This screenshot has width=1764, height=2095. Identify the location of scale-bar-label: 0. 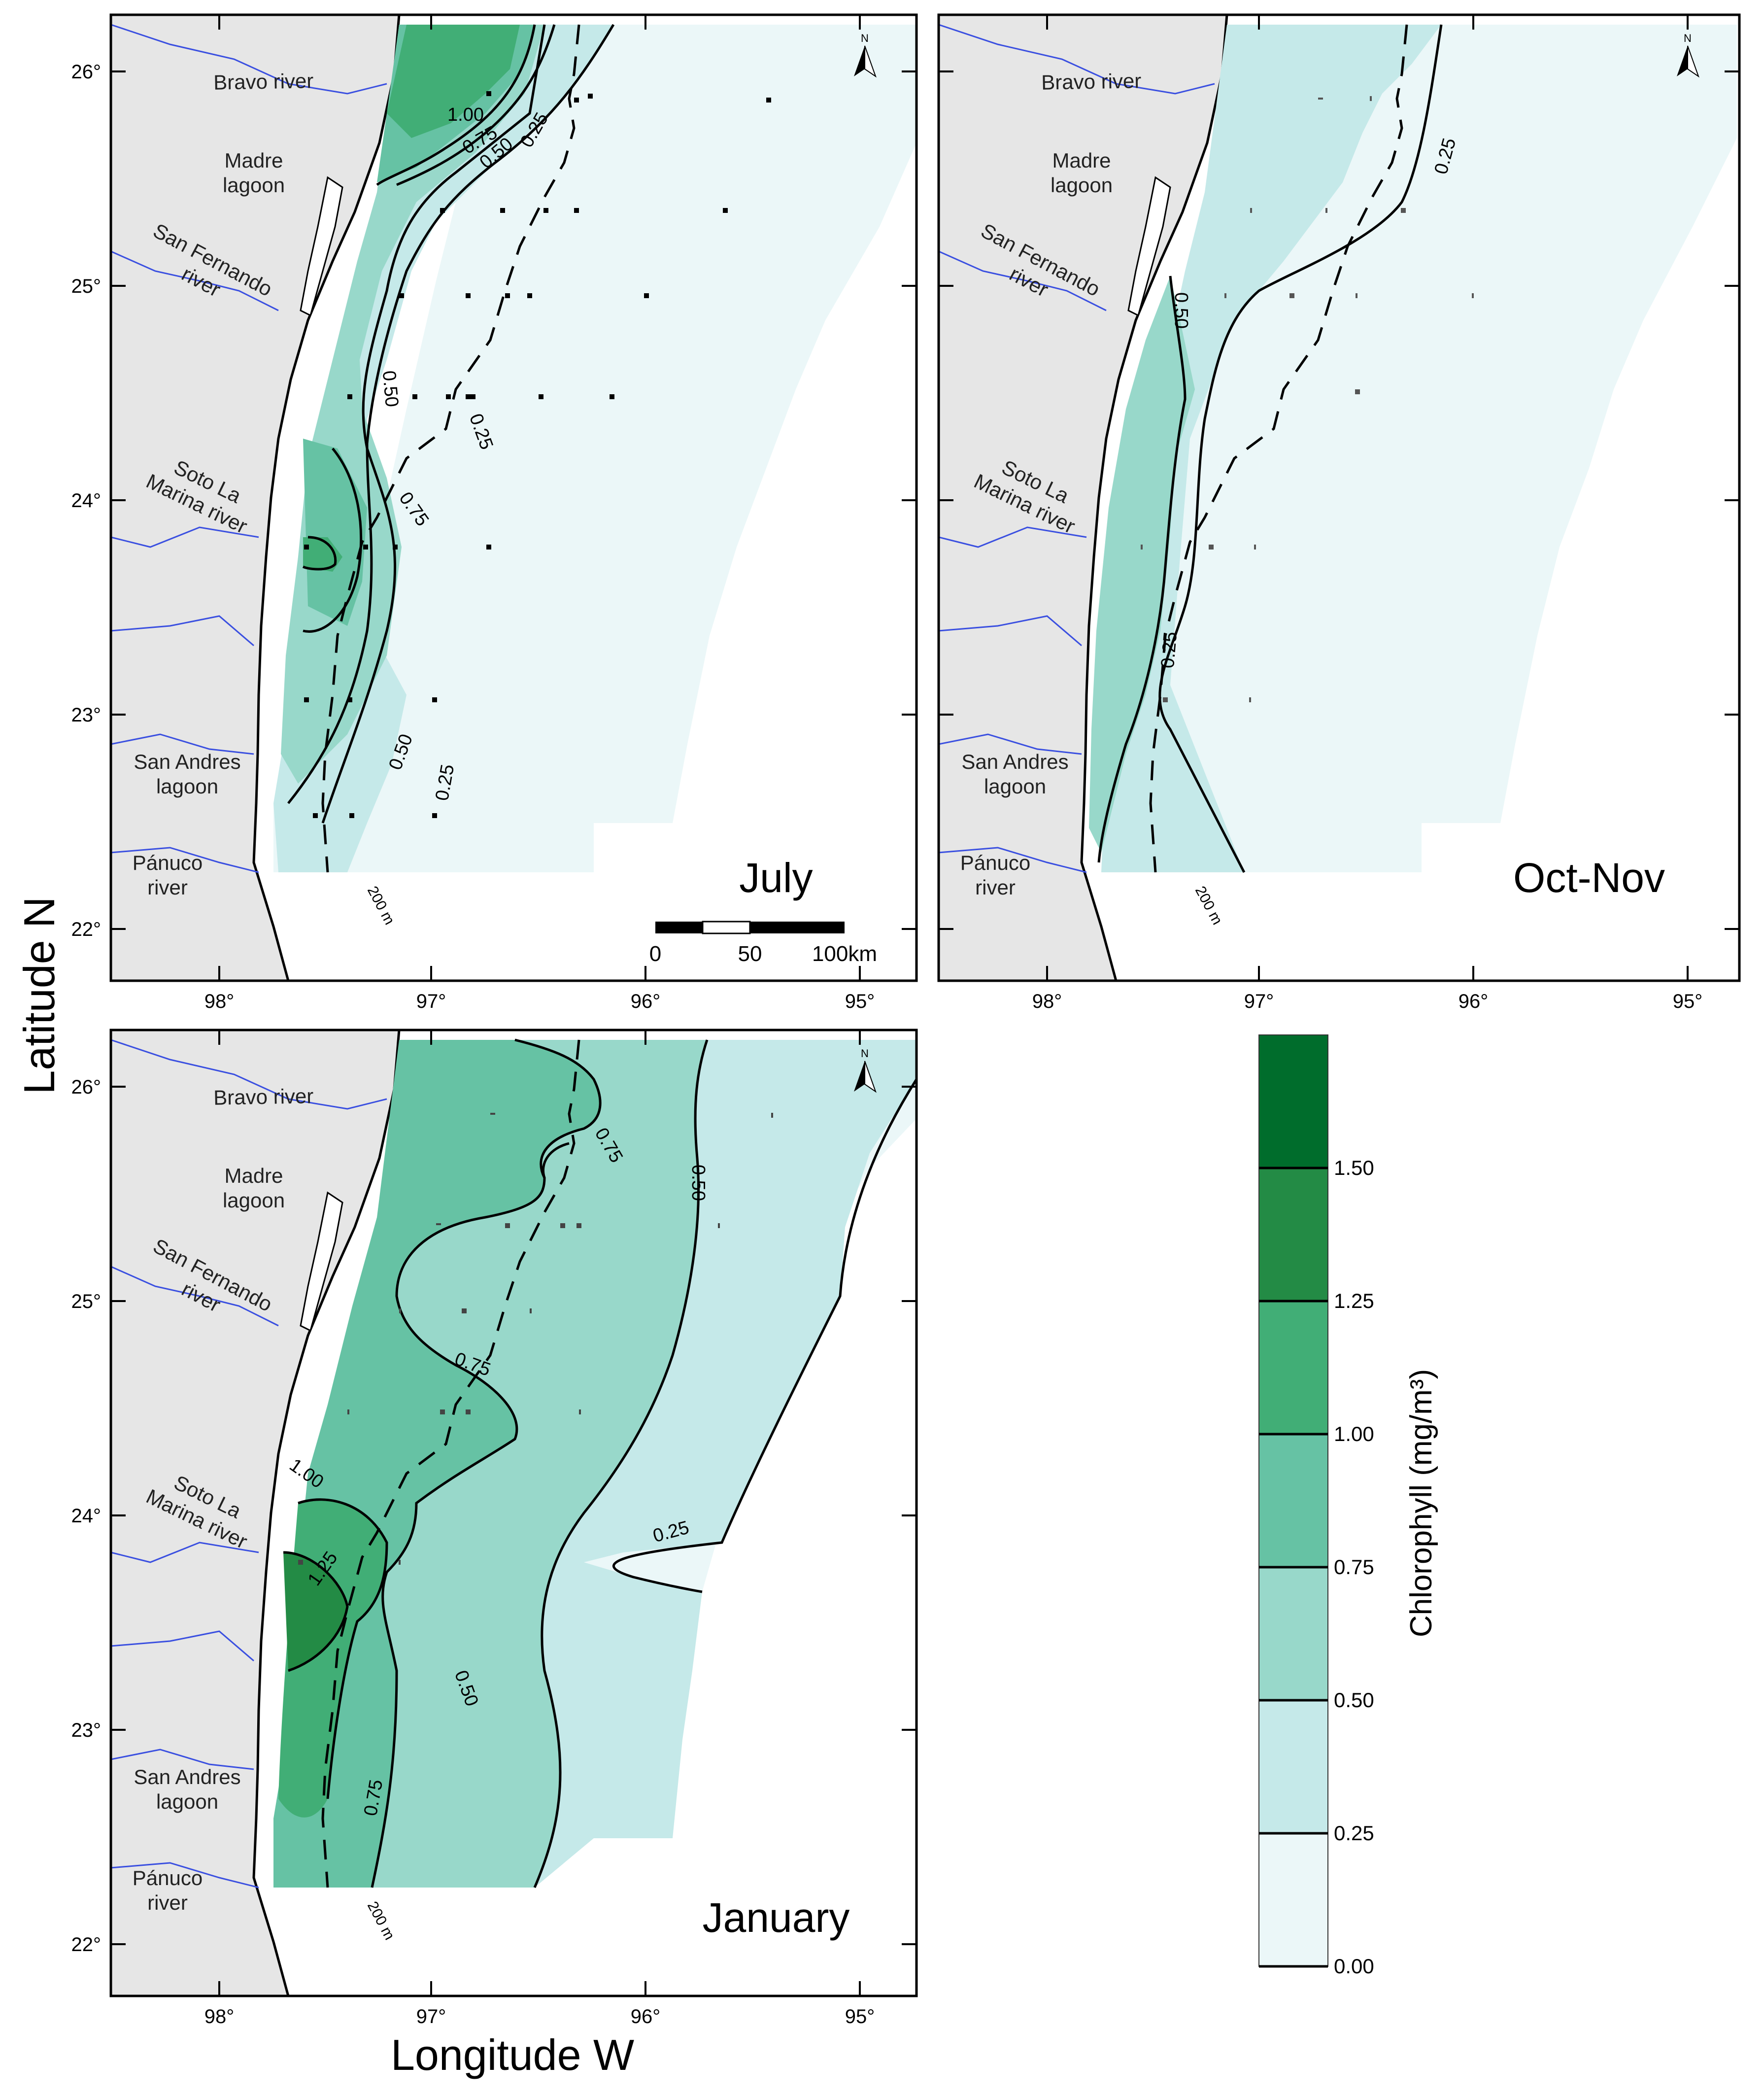
(655, 954).